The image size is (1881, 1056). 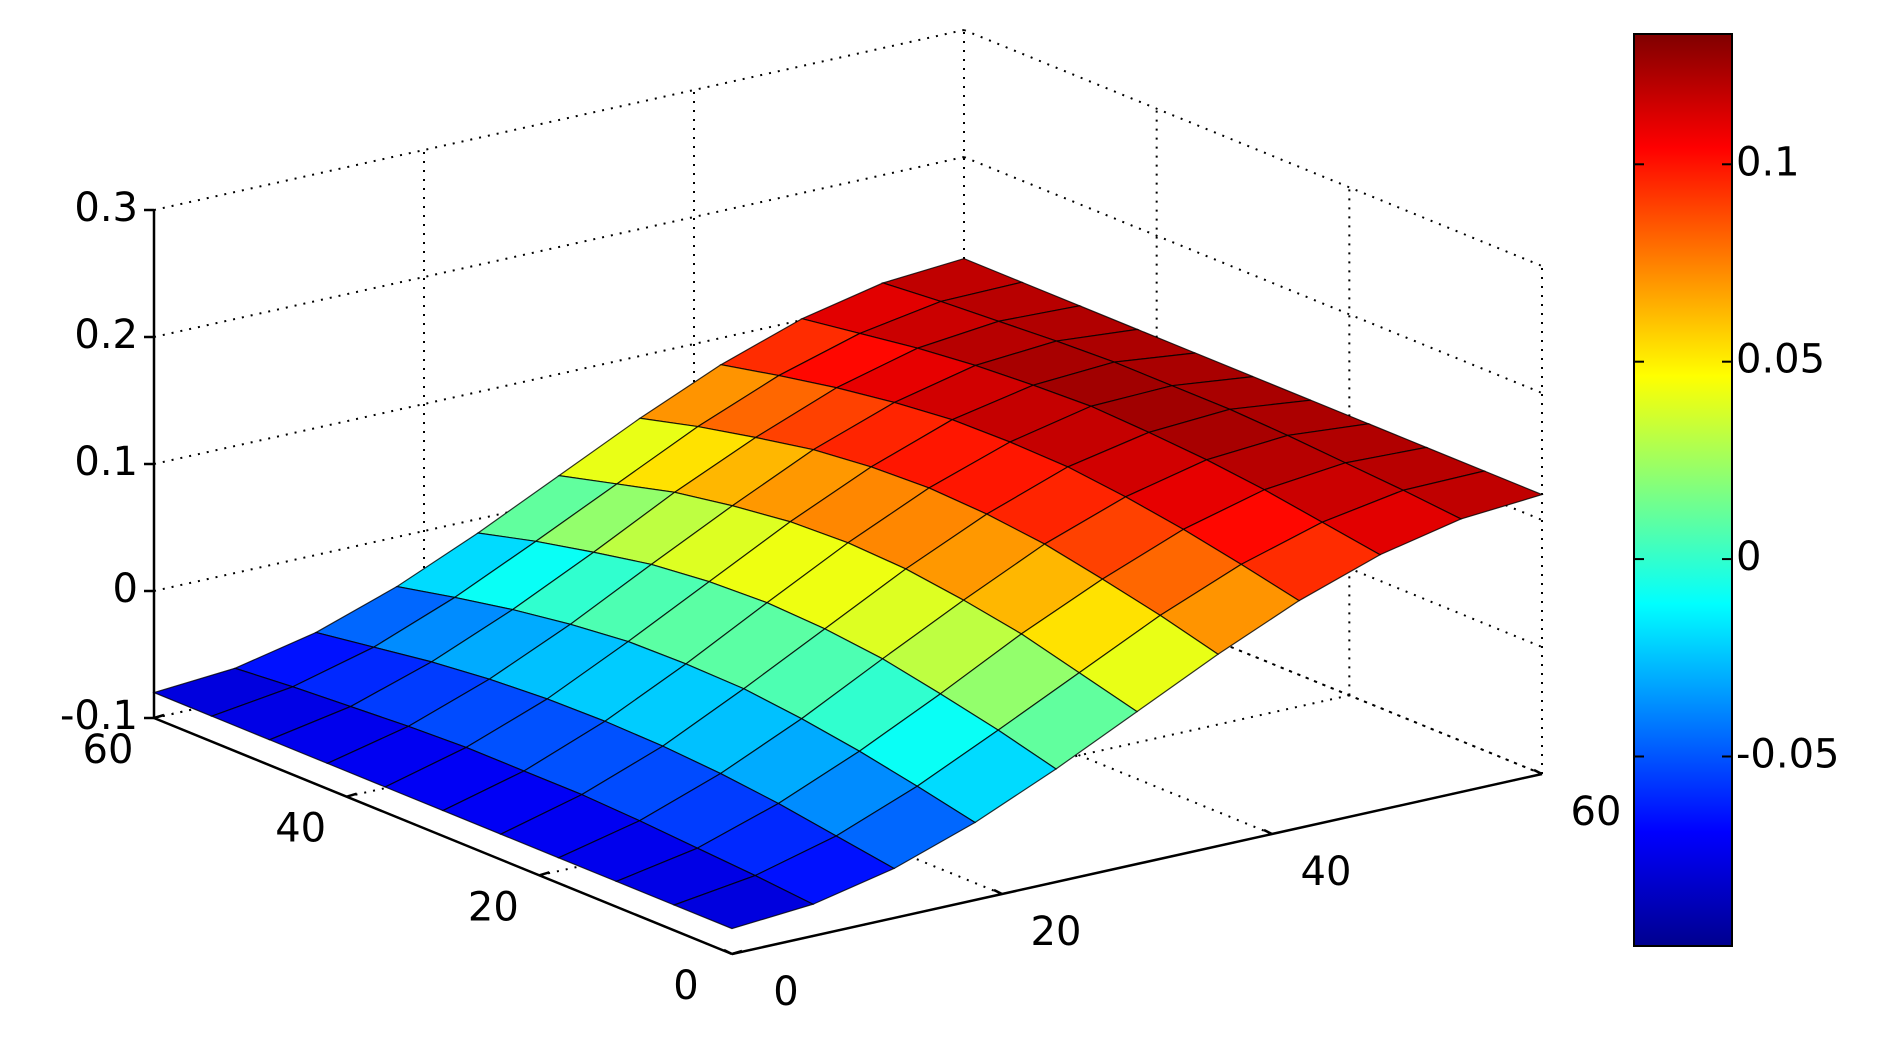 I want to click on y-tick-label: 60, so click(x=108, y=750).